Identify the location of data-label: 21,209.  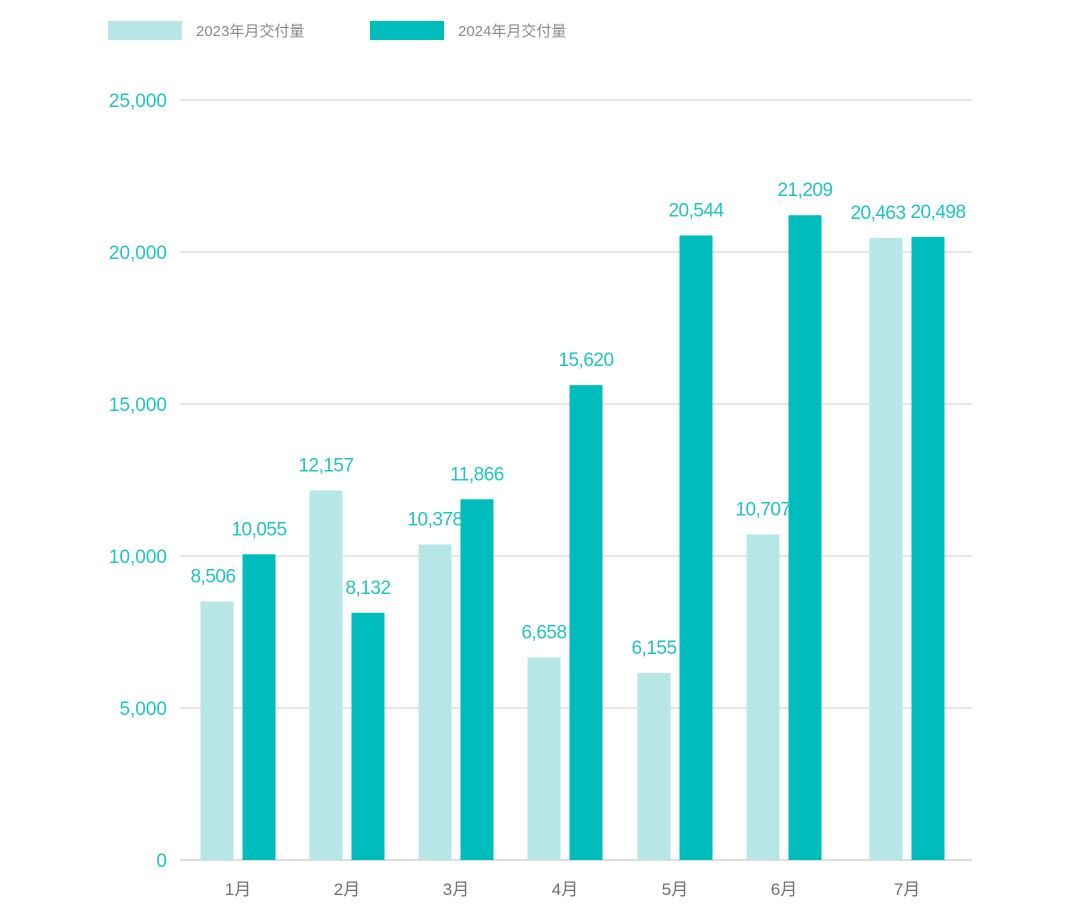
(804, 190).